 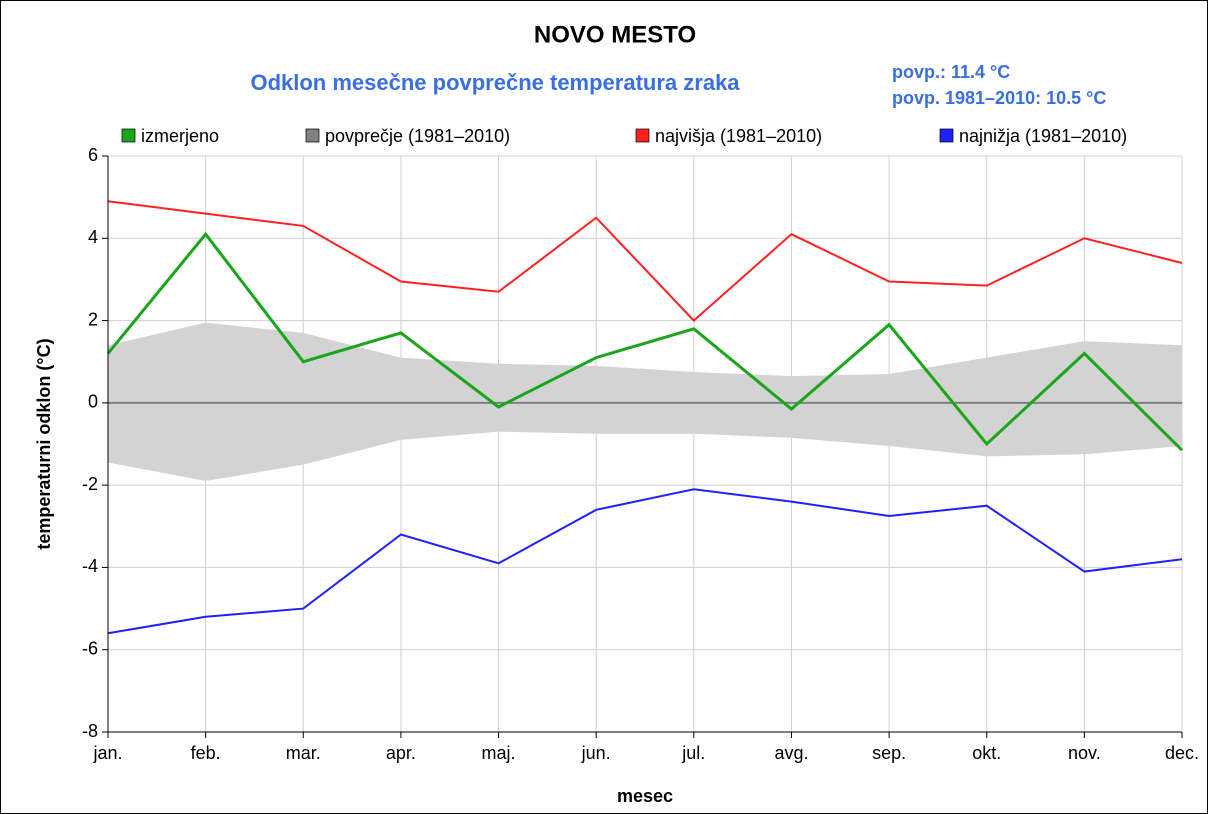 I want to click on x-tick-label: jul., so click(x=693, y=753).